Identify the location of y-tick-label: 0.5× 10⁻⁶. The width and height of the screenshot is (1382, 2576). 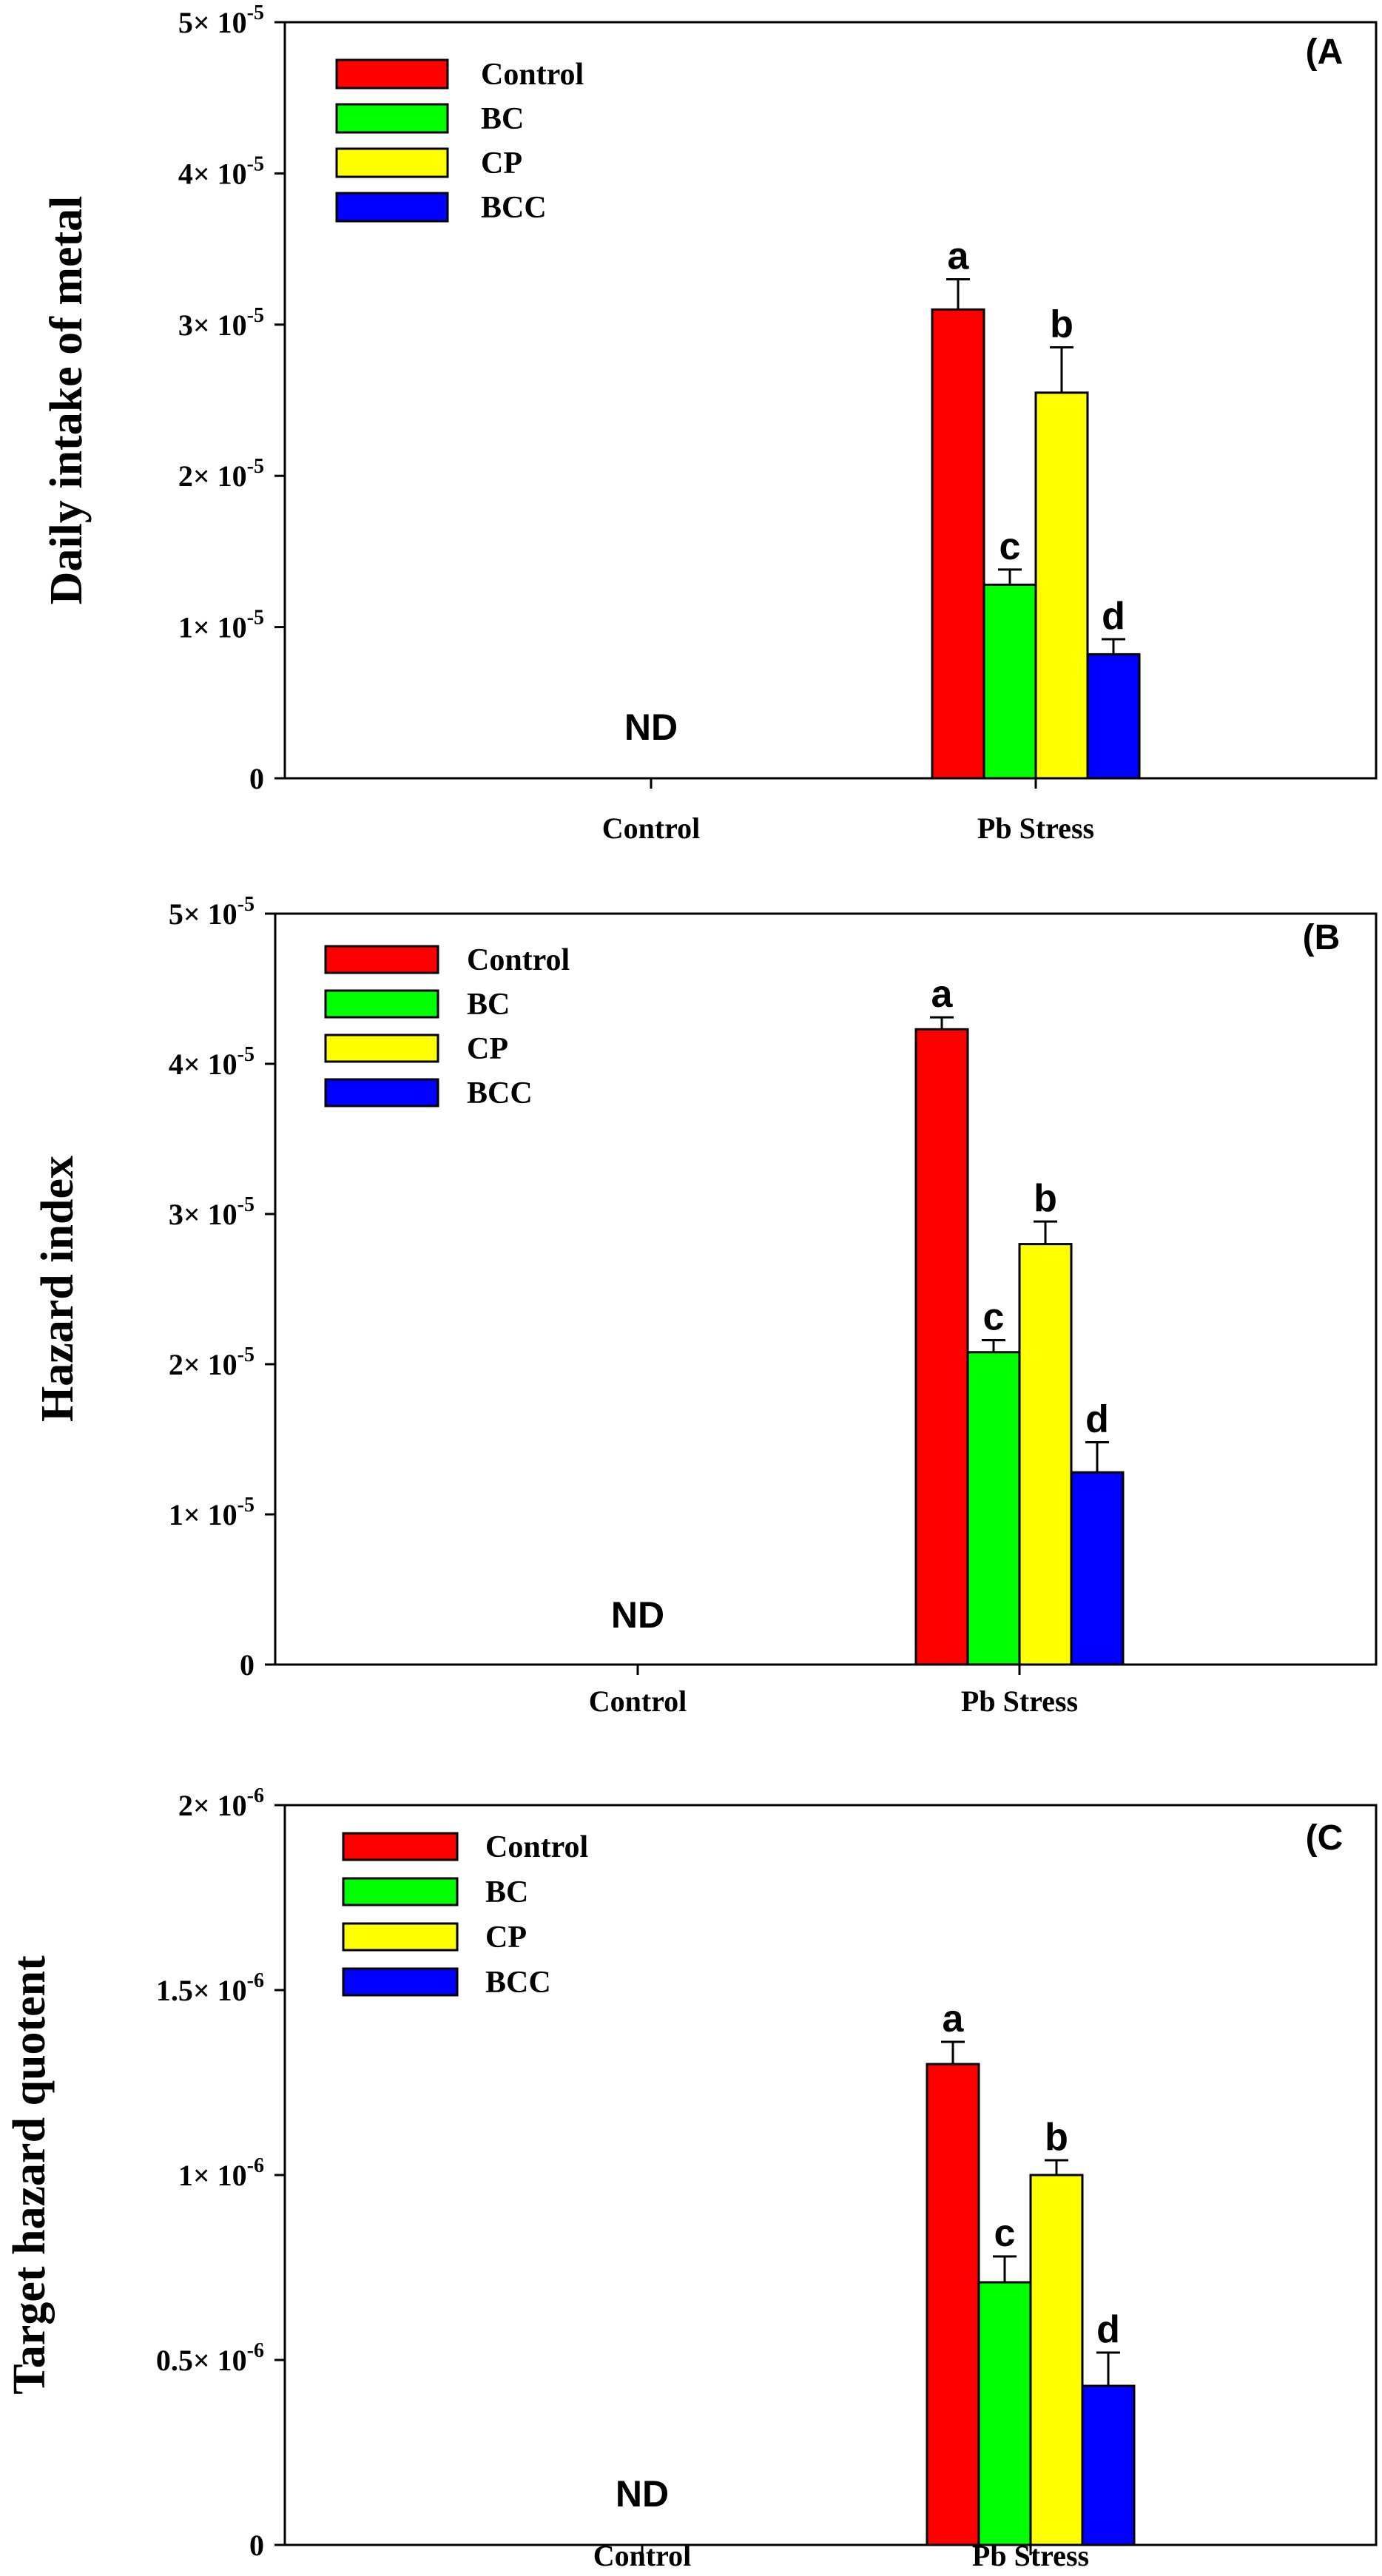
(210, 2358).